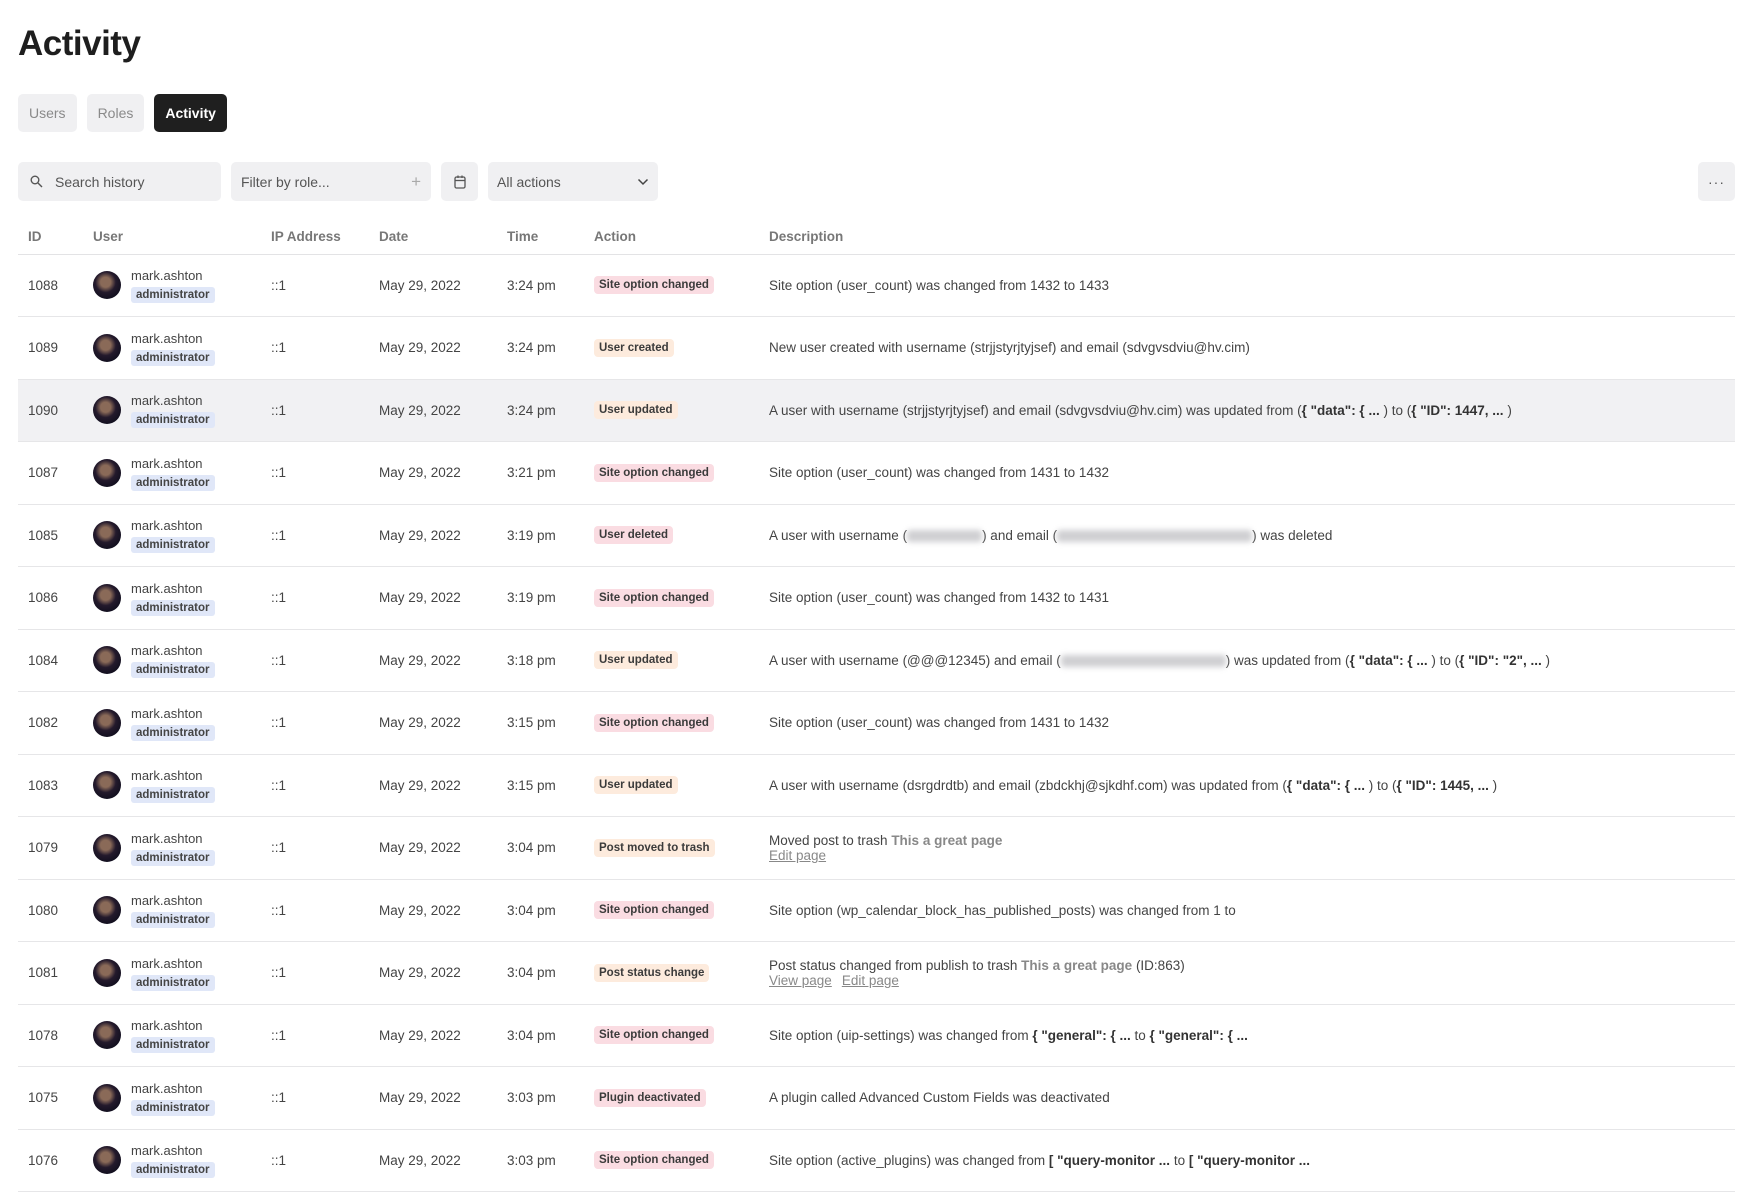 This screenshot has width=1762, height=1200. What do you see at coordinates (1716, 181) in the screenshot?
I see `more-options-button: ···` at bounding box center [1716, 181].